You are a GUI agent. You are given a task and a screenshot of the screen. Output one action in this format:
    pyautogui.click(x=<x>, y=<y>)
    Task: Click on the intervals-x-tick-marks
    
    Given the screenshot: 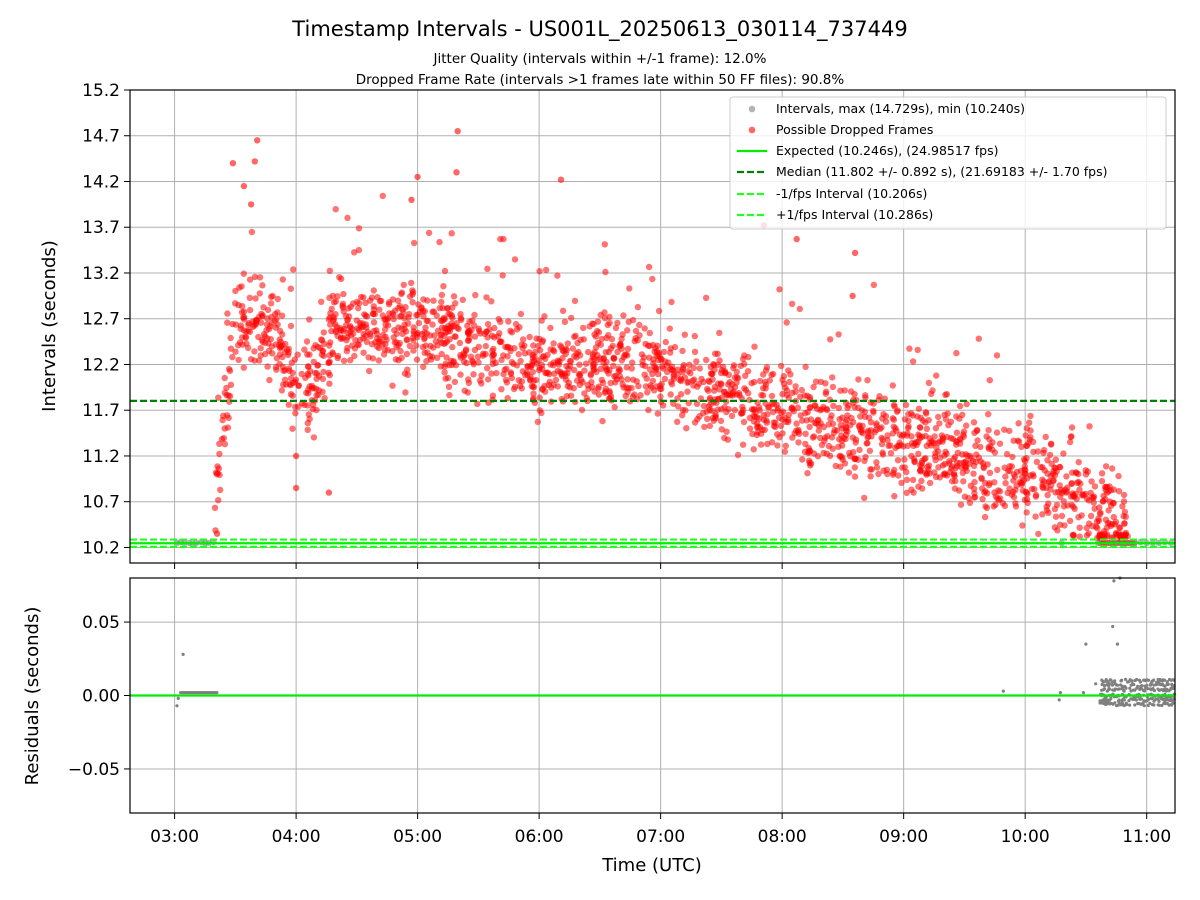 What is the action you would take?
    pyautogui.click(x=661, y=566)
    